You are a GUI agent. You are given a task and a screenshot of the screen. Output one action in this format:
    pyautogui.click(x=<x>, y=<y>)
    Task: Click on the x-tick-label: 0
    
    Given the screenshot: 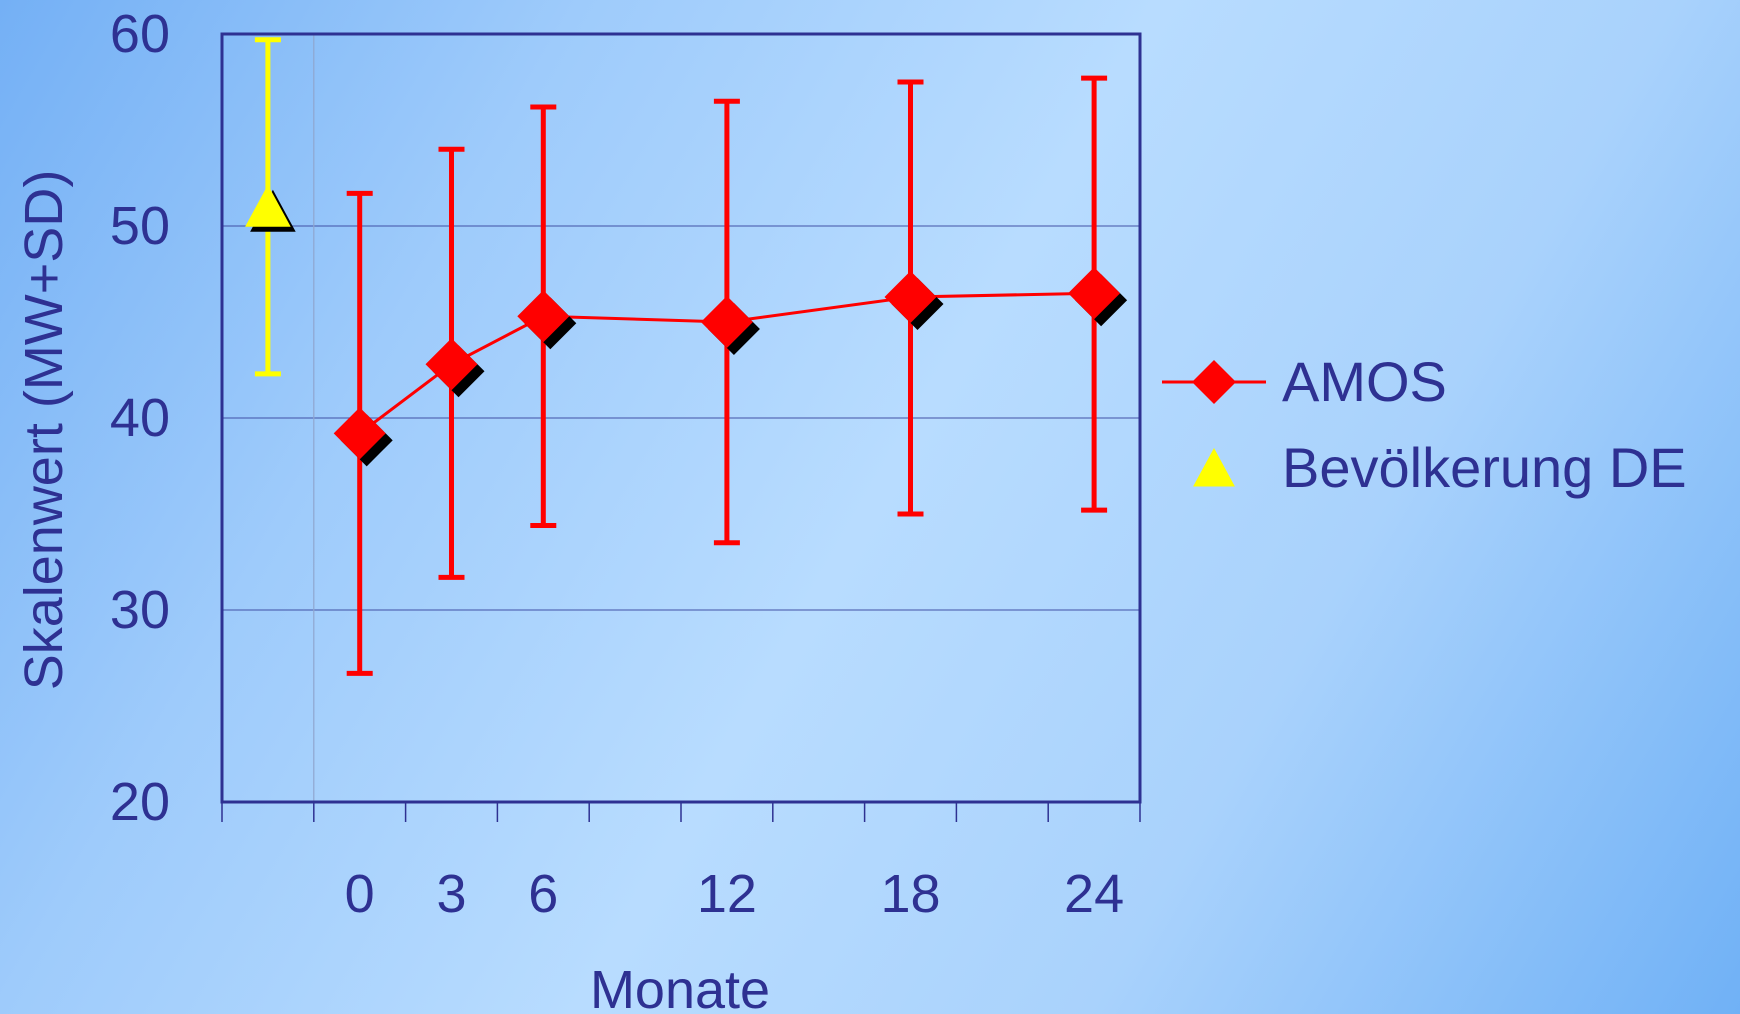 What is the action you would take?
    pyautogui.click(x=360, y=894)
    